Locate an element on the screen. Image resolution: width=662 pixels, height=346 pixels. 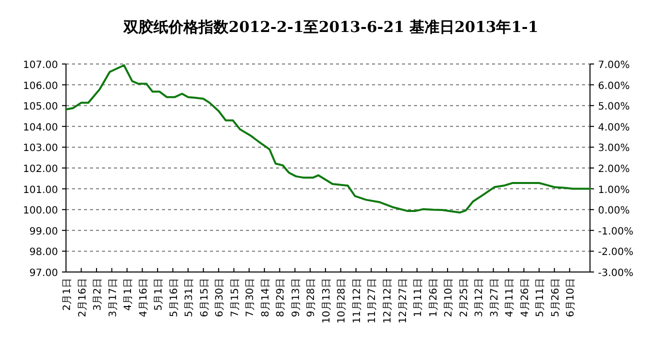
y2-tick-label: -2.00% is located at coordinates (616, 252).